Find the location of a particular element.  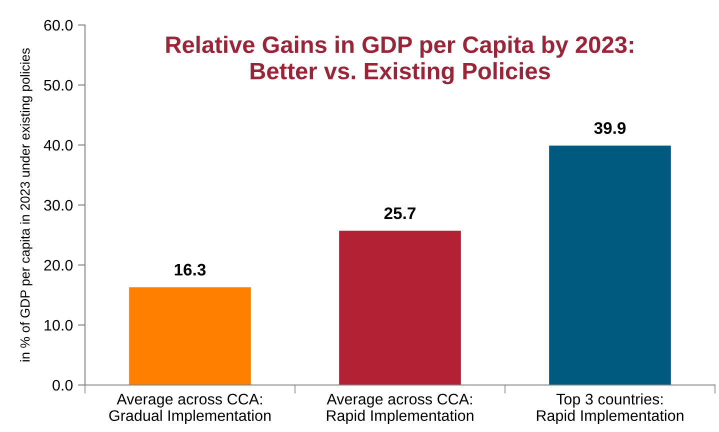

y-axis-title: in % of GDP per capita in 2023 under existing policies is located at coordinates (26, 205).